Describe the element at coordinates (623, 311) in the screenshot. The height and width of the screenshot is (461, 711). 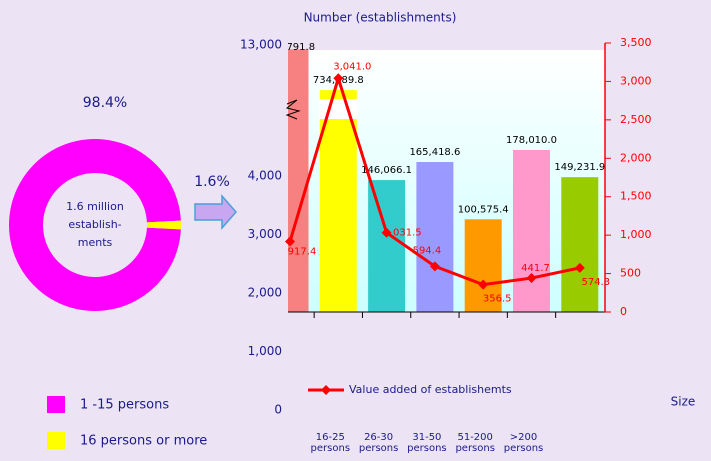
I see `y2-tick-label: 0` at that location.